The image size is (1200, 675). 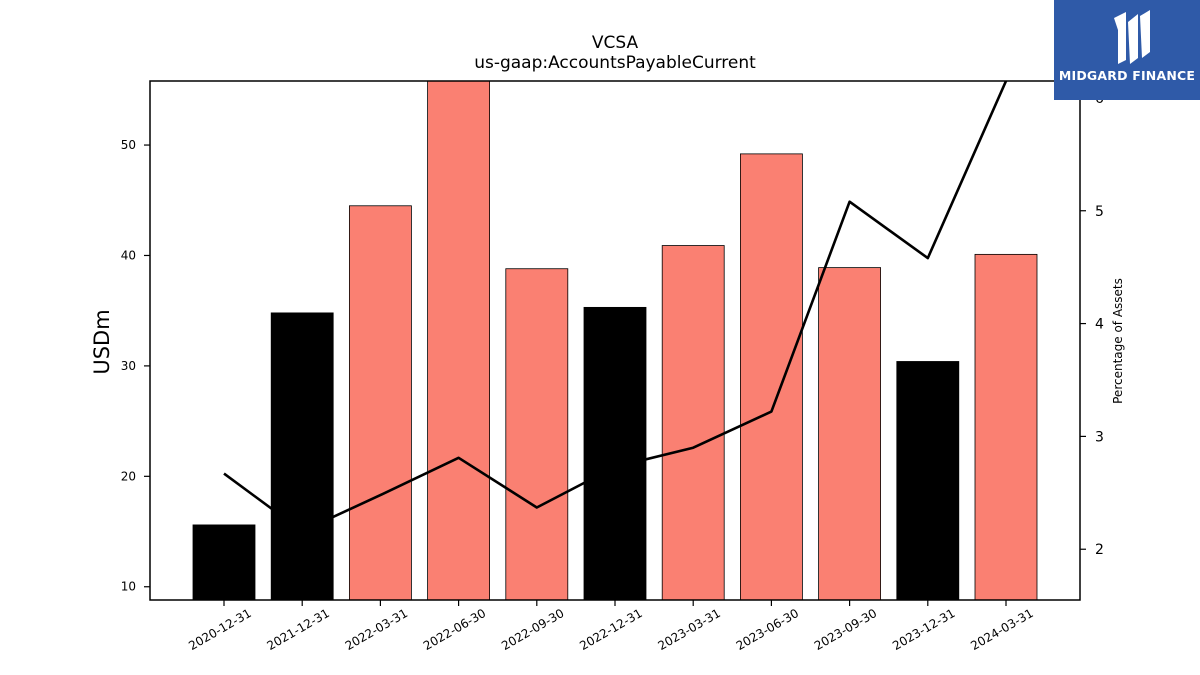 What do you see at coordinates (454, 629) in the screenshot?
I see `x-tick-label: 2022-06-30` at bounding box center [454, 629].